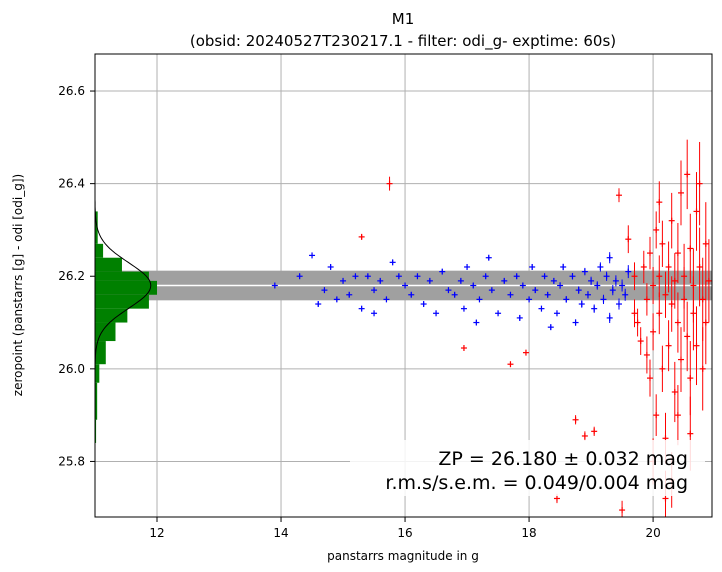  What do you see at coordinates (403, 556) in the screenshot?
I see `x-axis-label: panstarrs magnitude in g` at bounding box center [403, 556].